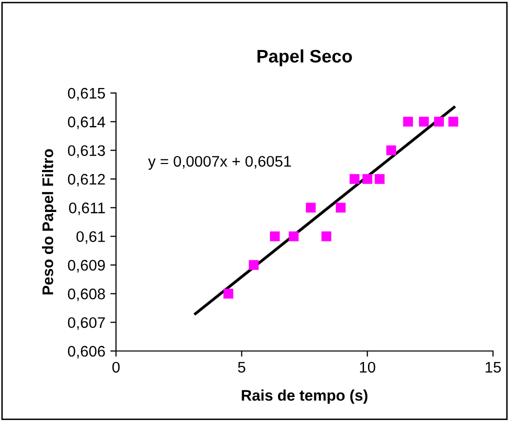  What do you see at coordinates (90, 237) in the screenshot?
I see `y-tick-label: 0,61` at bounding box center [90, 237].